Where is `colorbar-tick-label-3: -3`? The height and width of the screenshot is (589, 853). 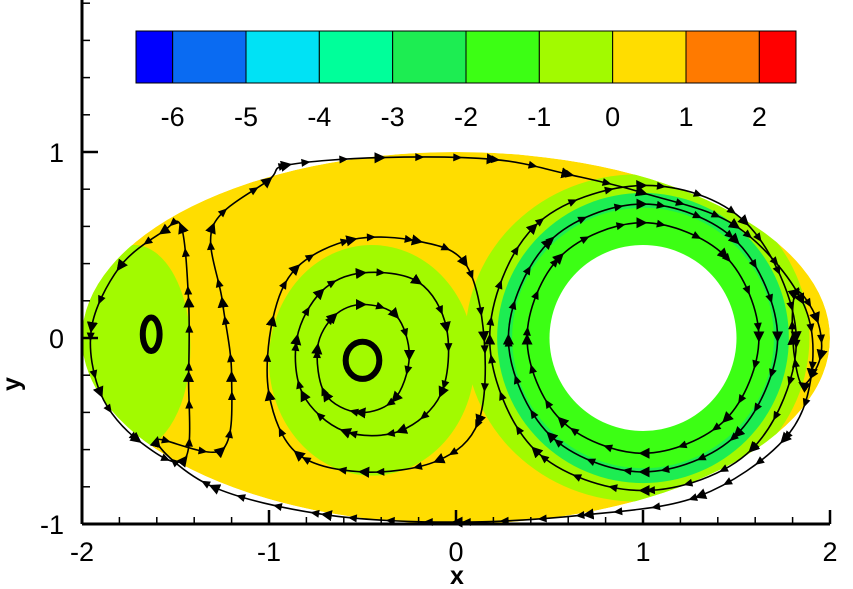 colorbar-tick-label-3: -3 is located at coordinates (393, 117).